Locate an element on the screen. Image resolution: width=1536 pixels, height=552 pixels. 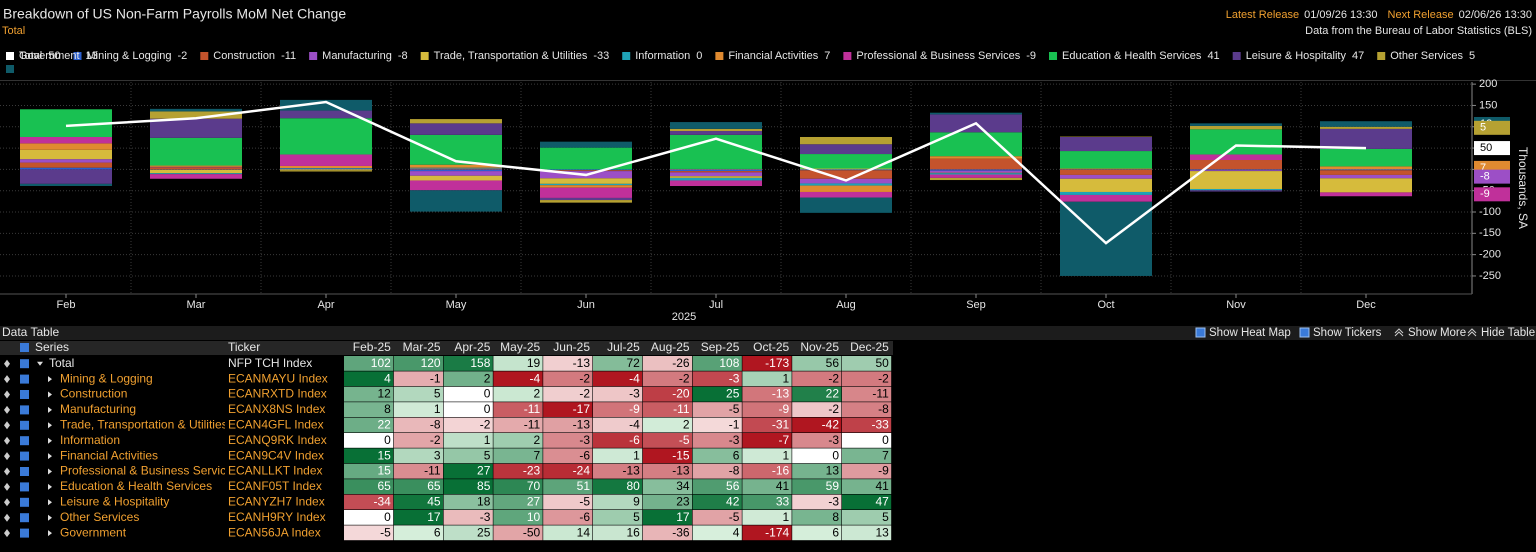
header-checkbox is located at coordinates (24, 347).